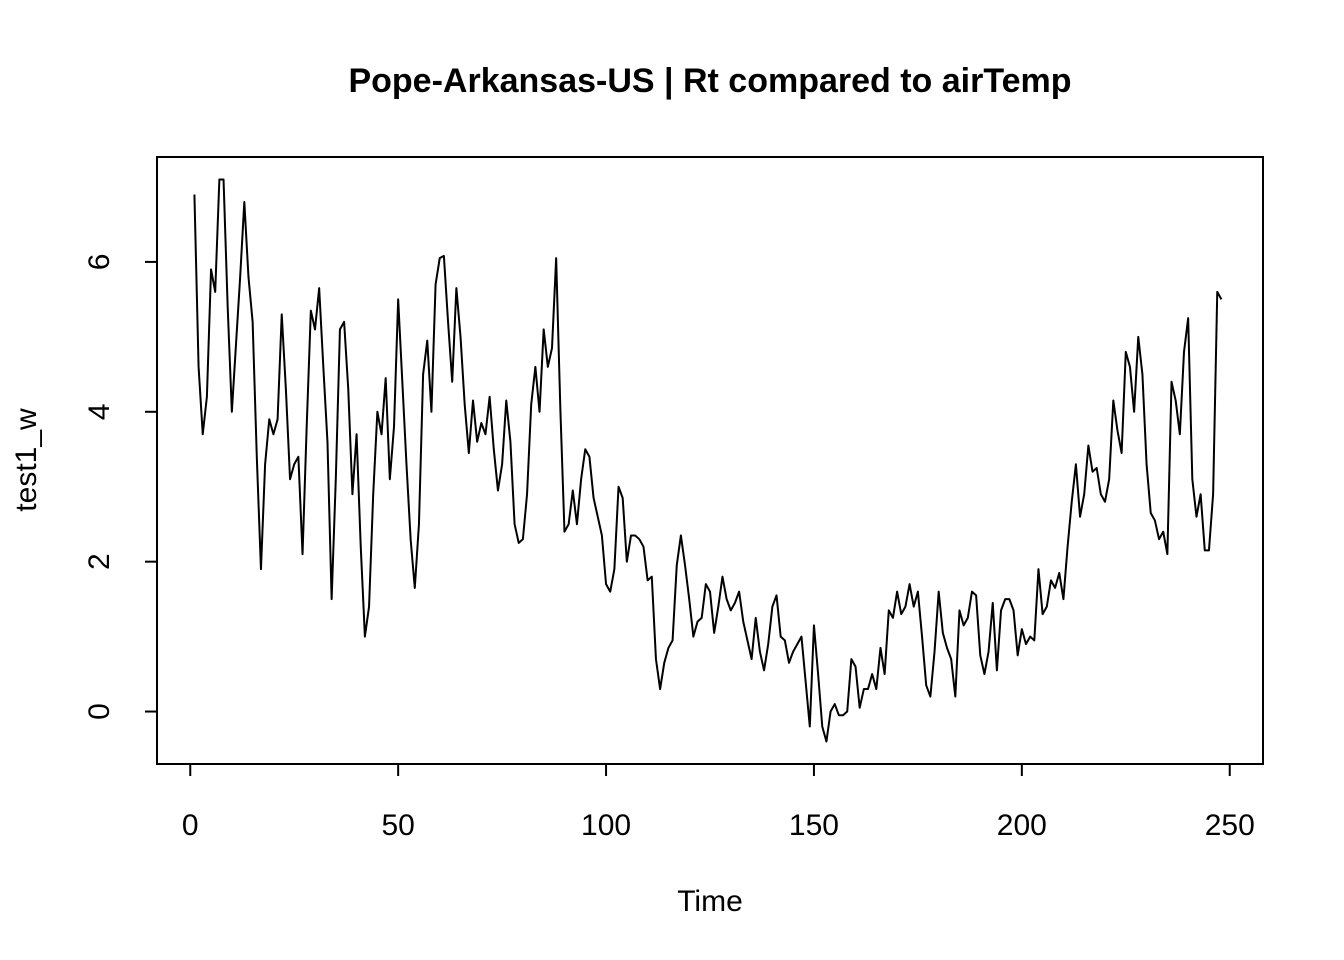 This screenshot has width=1344, height=960. I want to click on x-axis-label: Time, so click(710, 901).